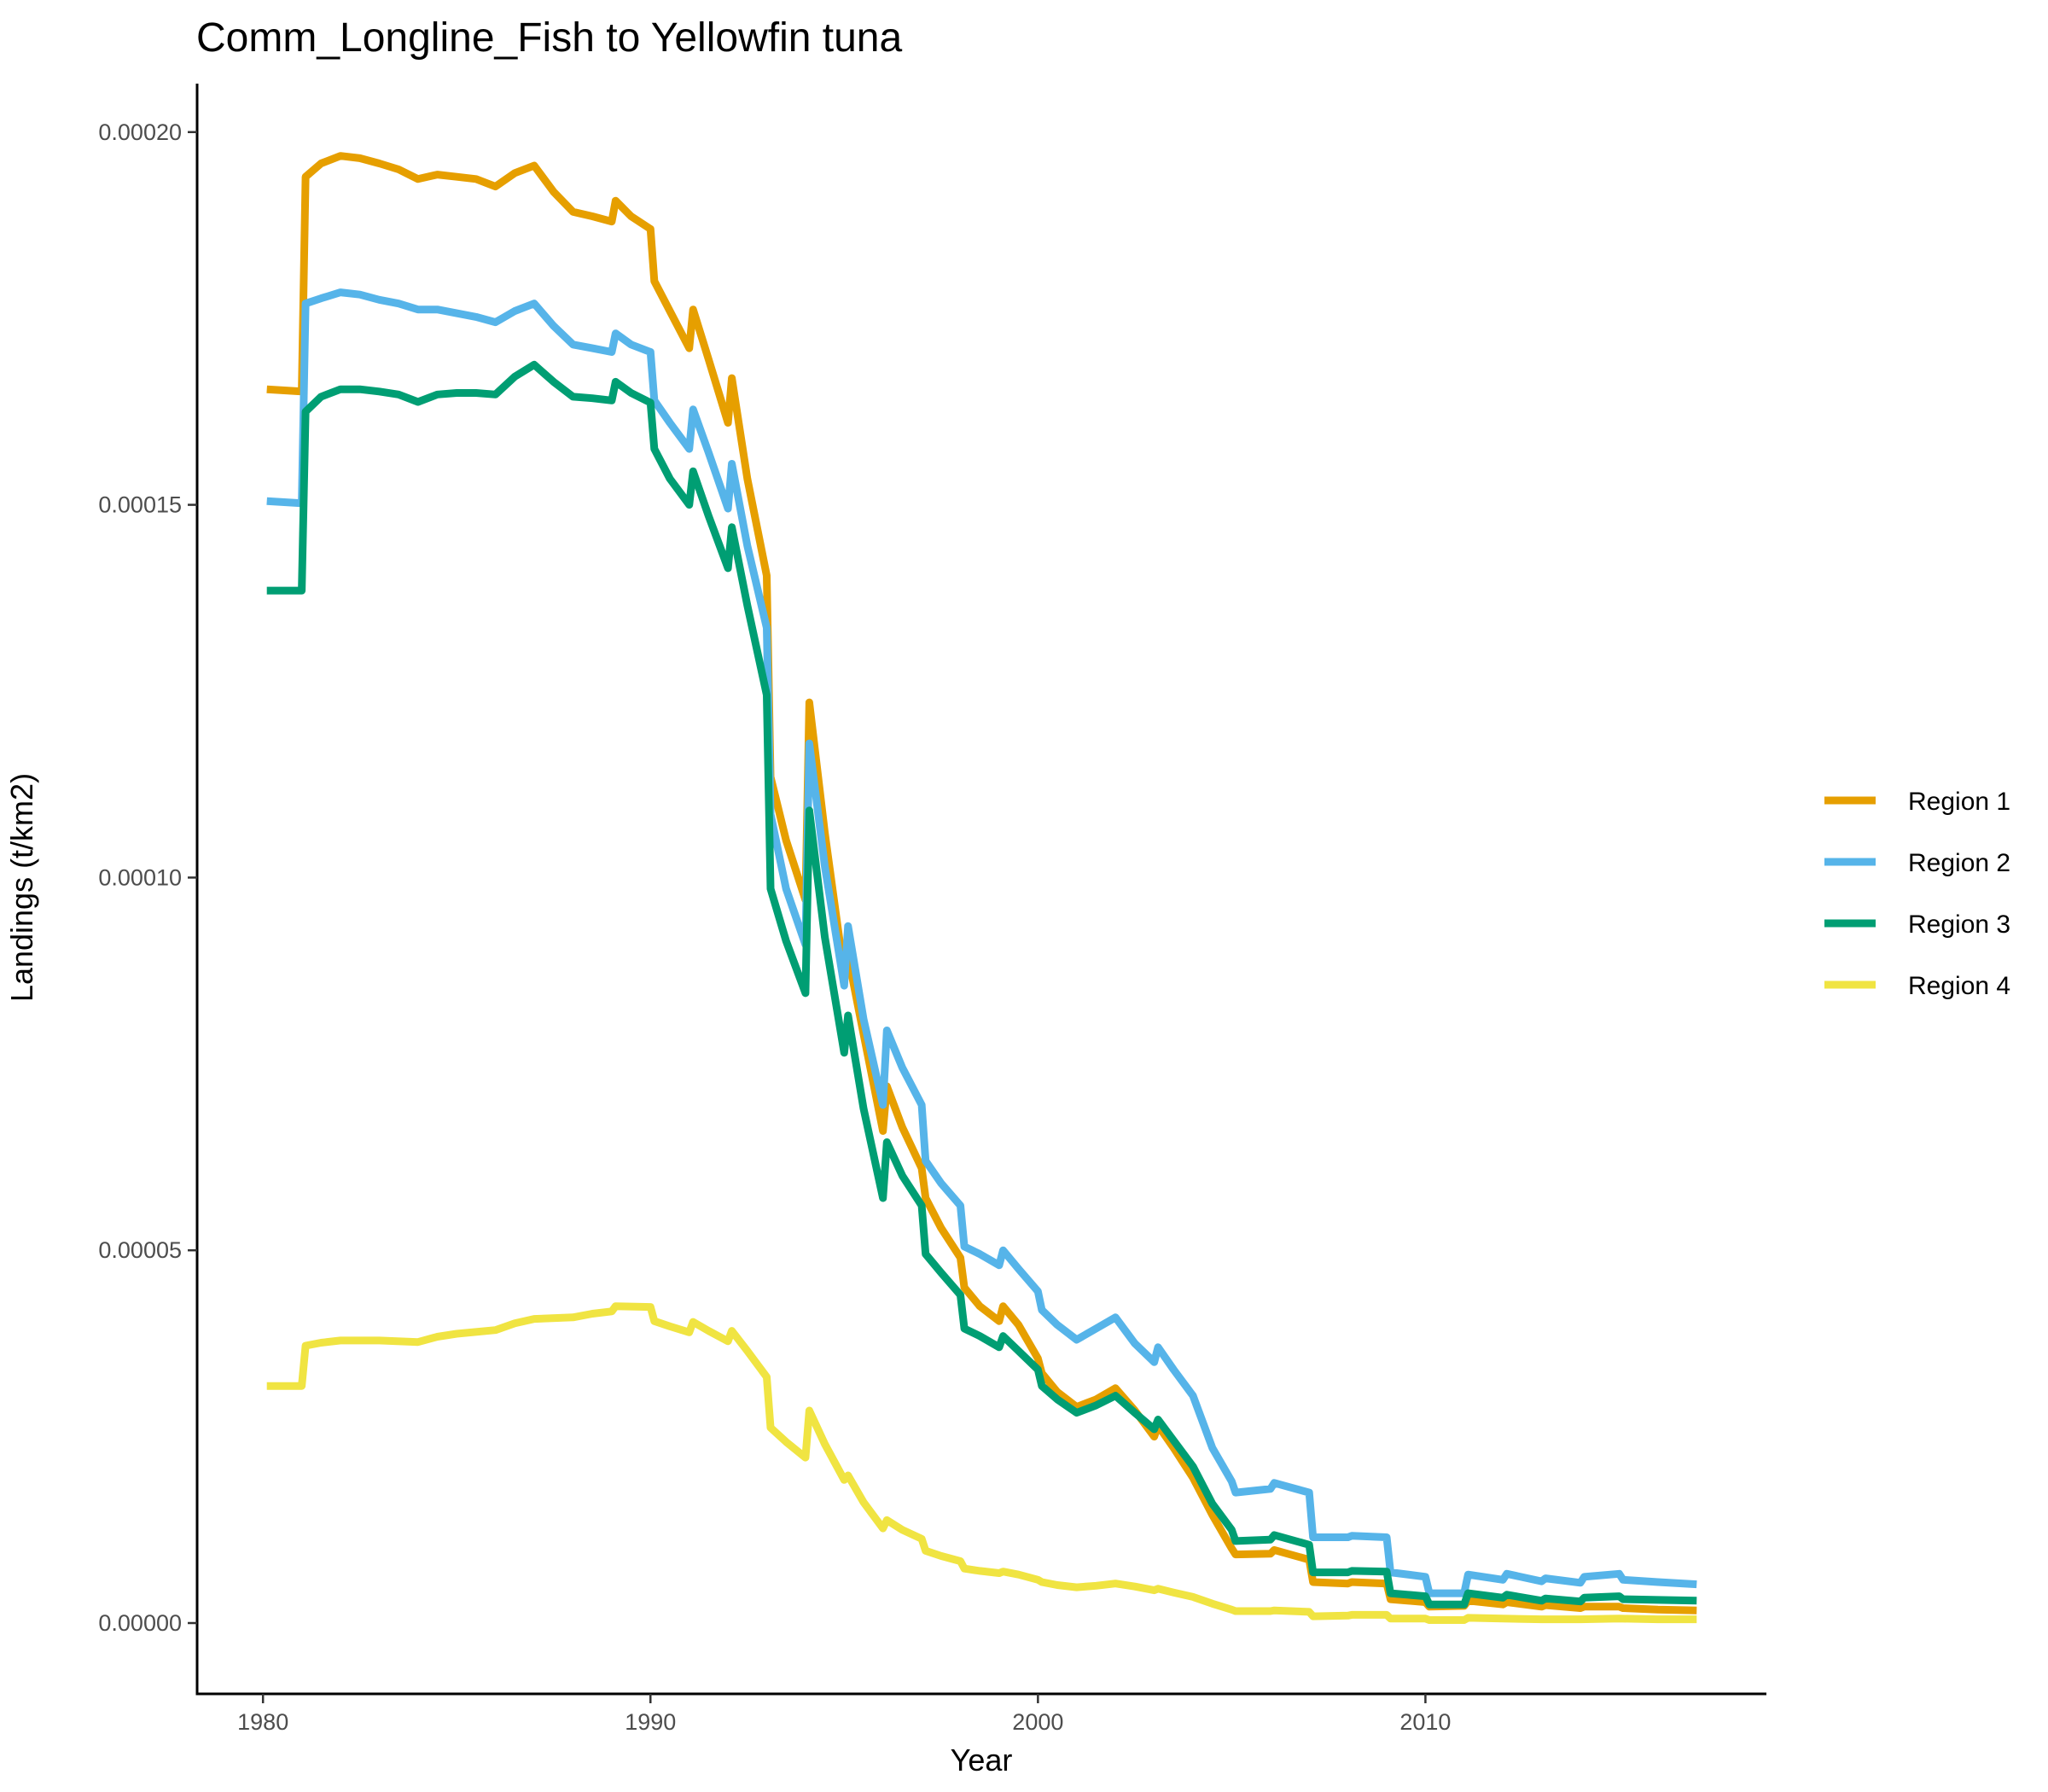  Describe the element at coordinates (844, 1714) in the screenshot. I see `x-axis-ticks: 1980 1990 2000 2010` at that location.